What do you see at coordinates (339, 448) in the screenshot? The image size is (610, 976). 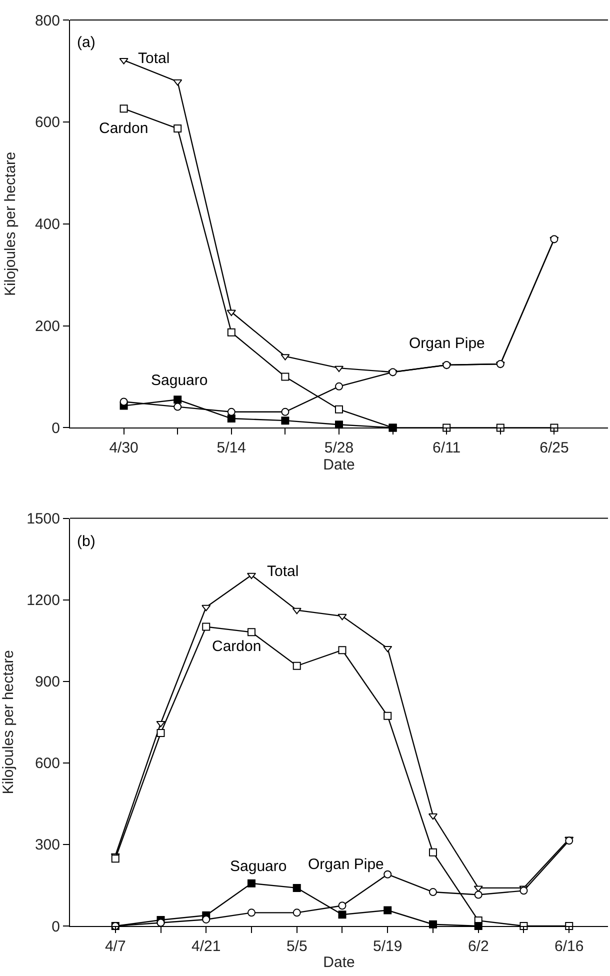 I see `x-tick-label: 5/28` at bounding box center [339, 448].